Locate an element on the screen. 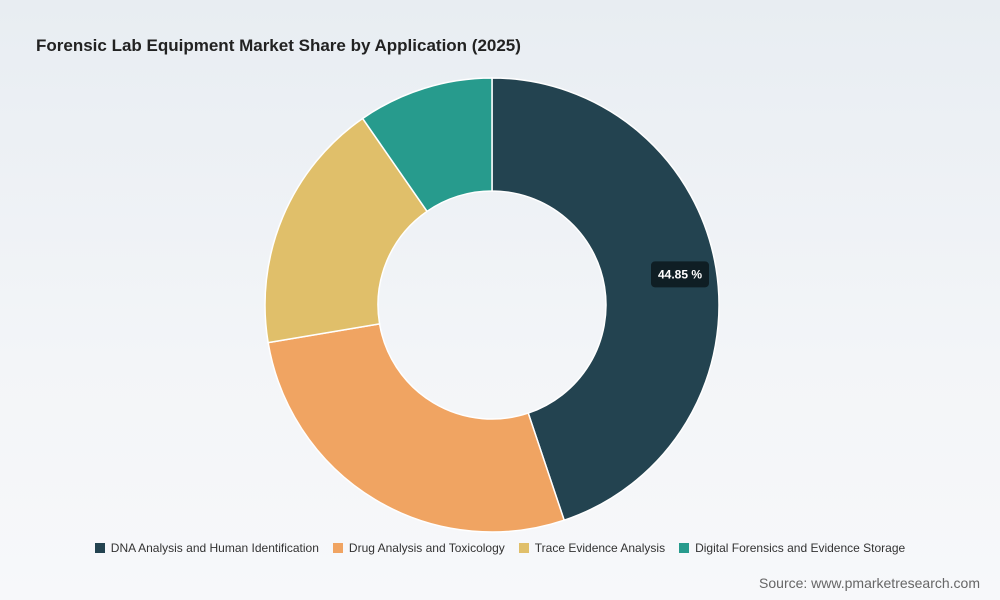 The height and width of the screenshot is (600, 1000). data-label-1: 44.85 % is located at coordinates (680, 274).